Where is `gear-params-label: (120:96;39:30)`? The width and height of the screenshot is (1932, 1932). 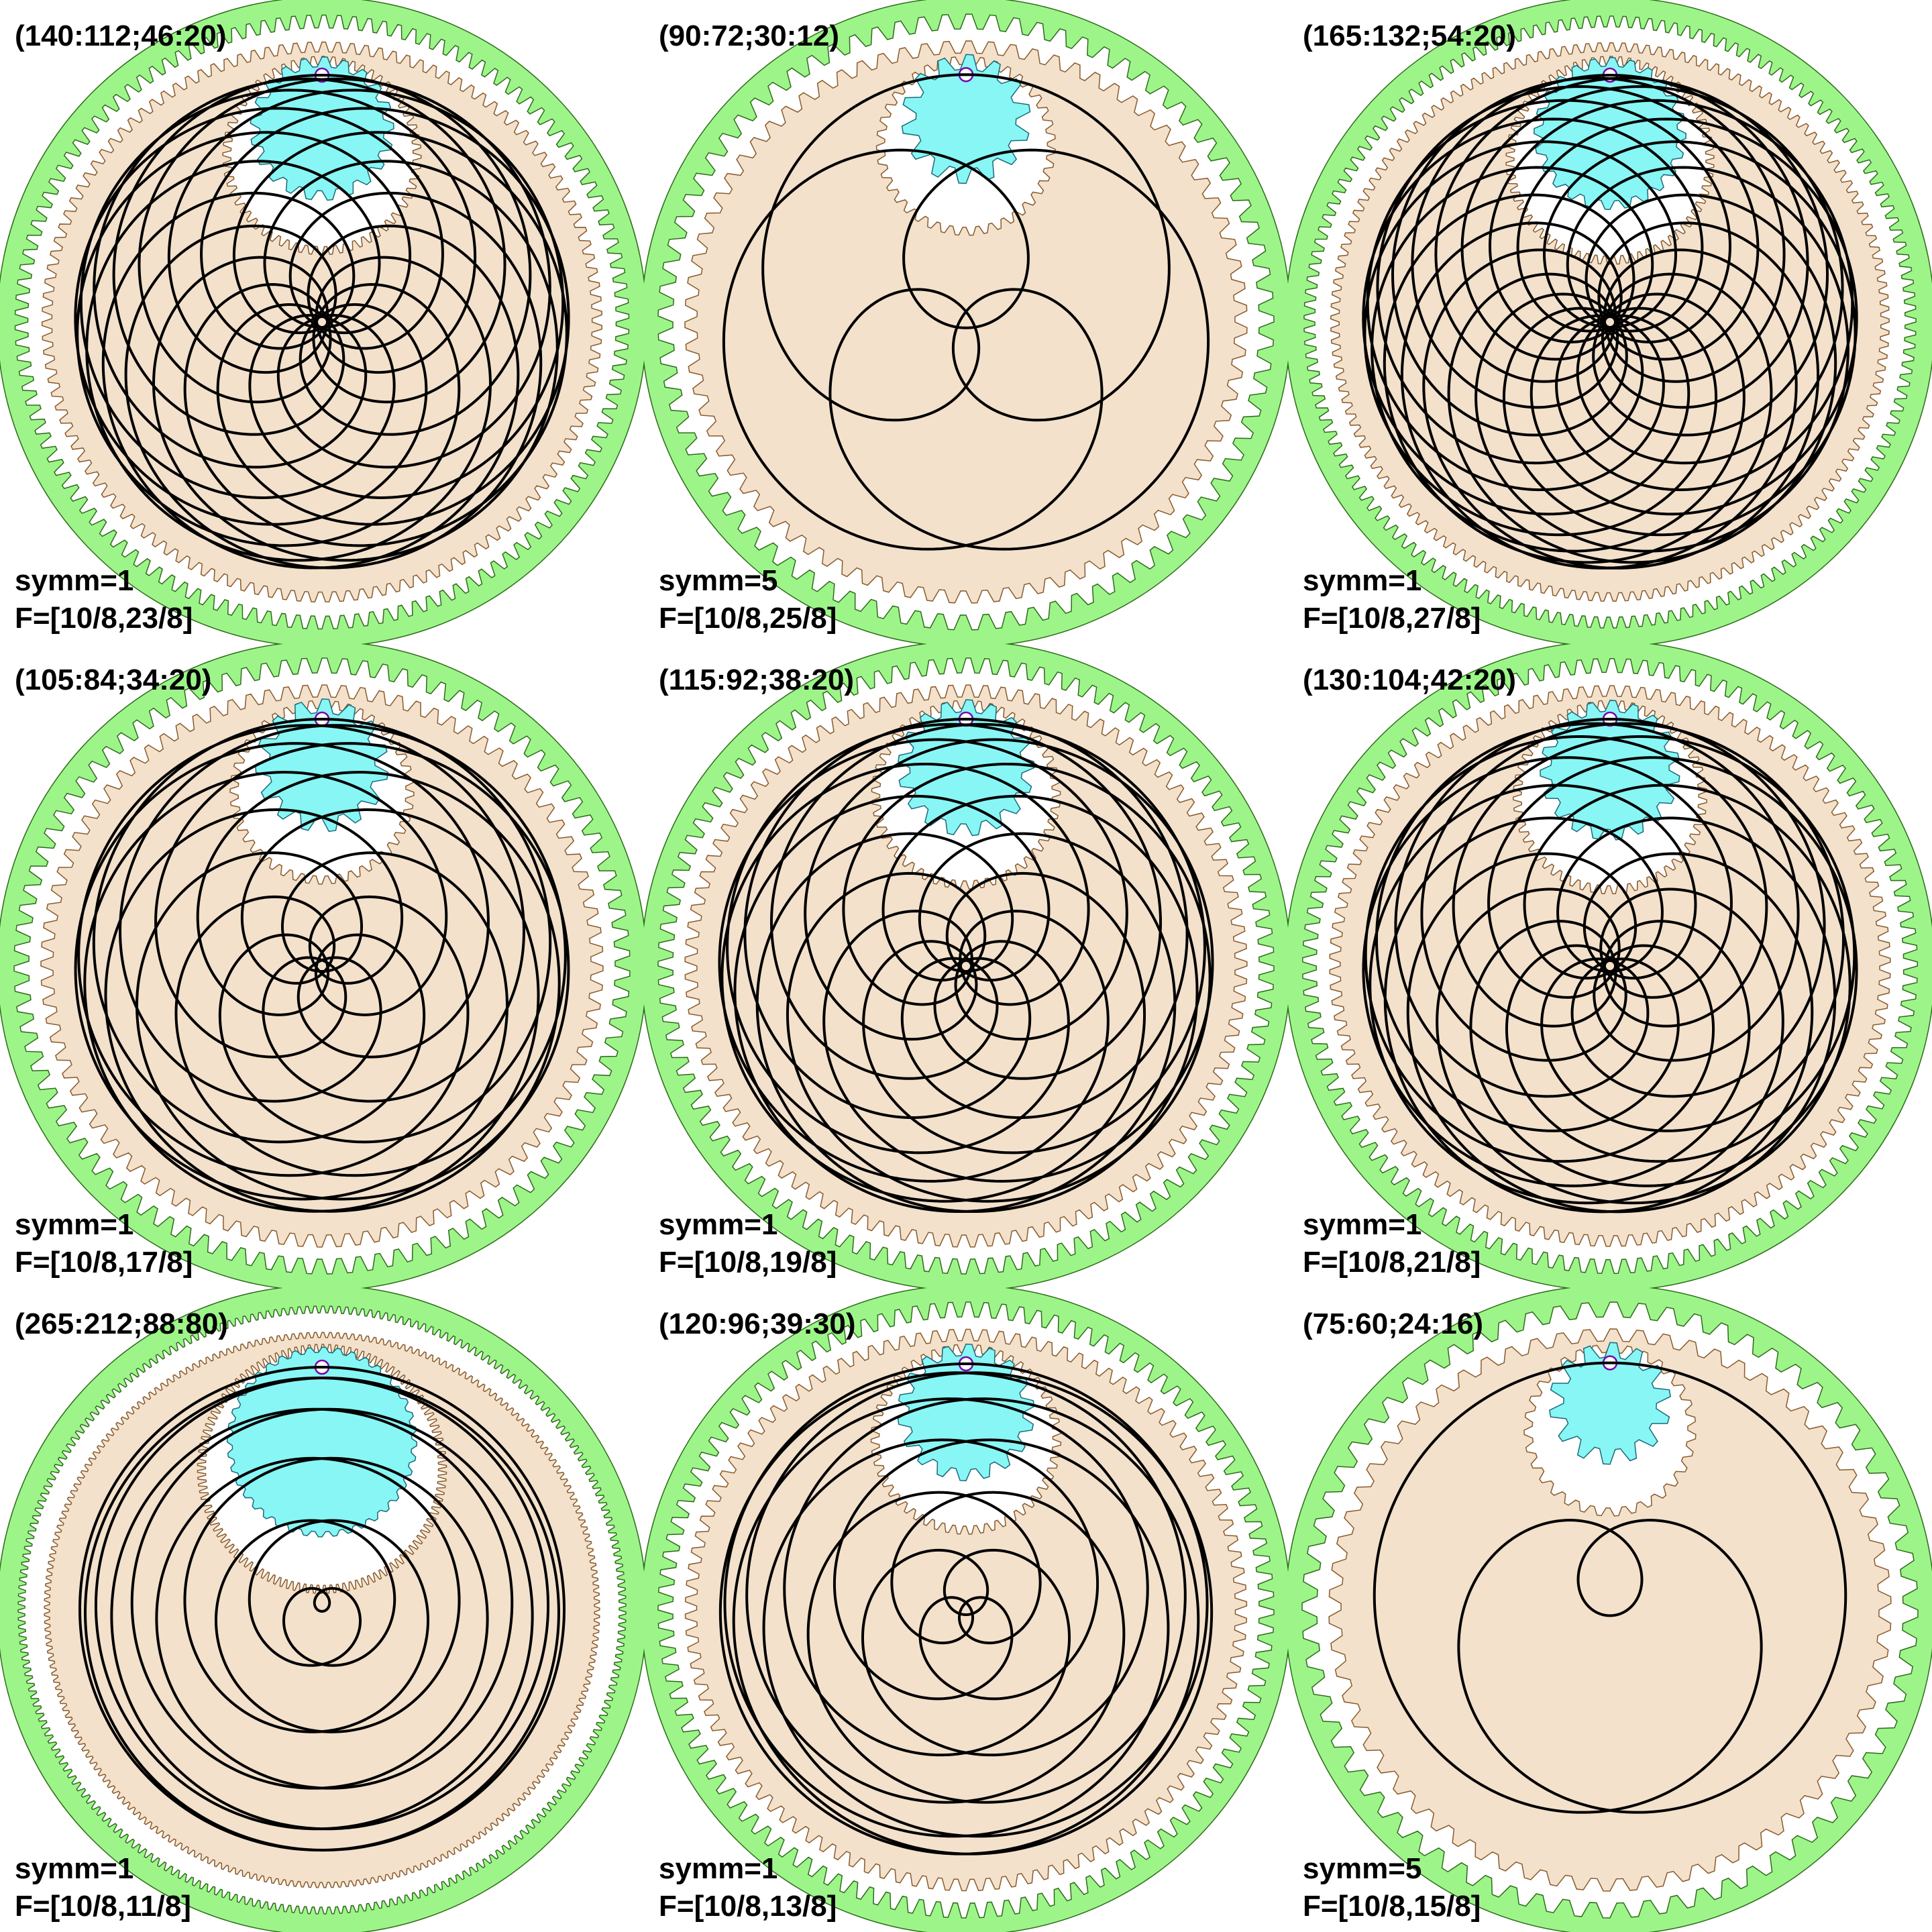
gear-params-label: (120:96;39:30) is located at coordinates (757, 1323).